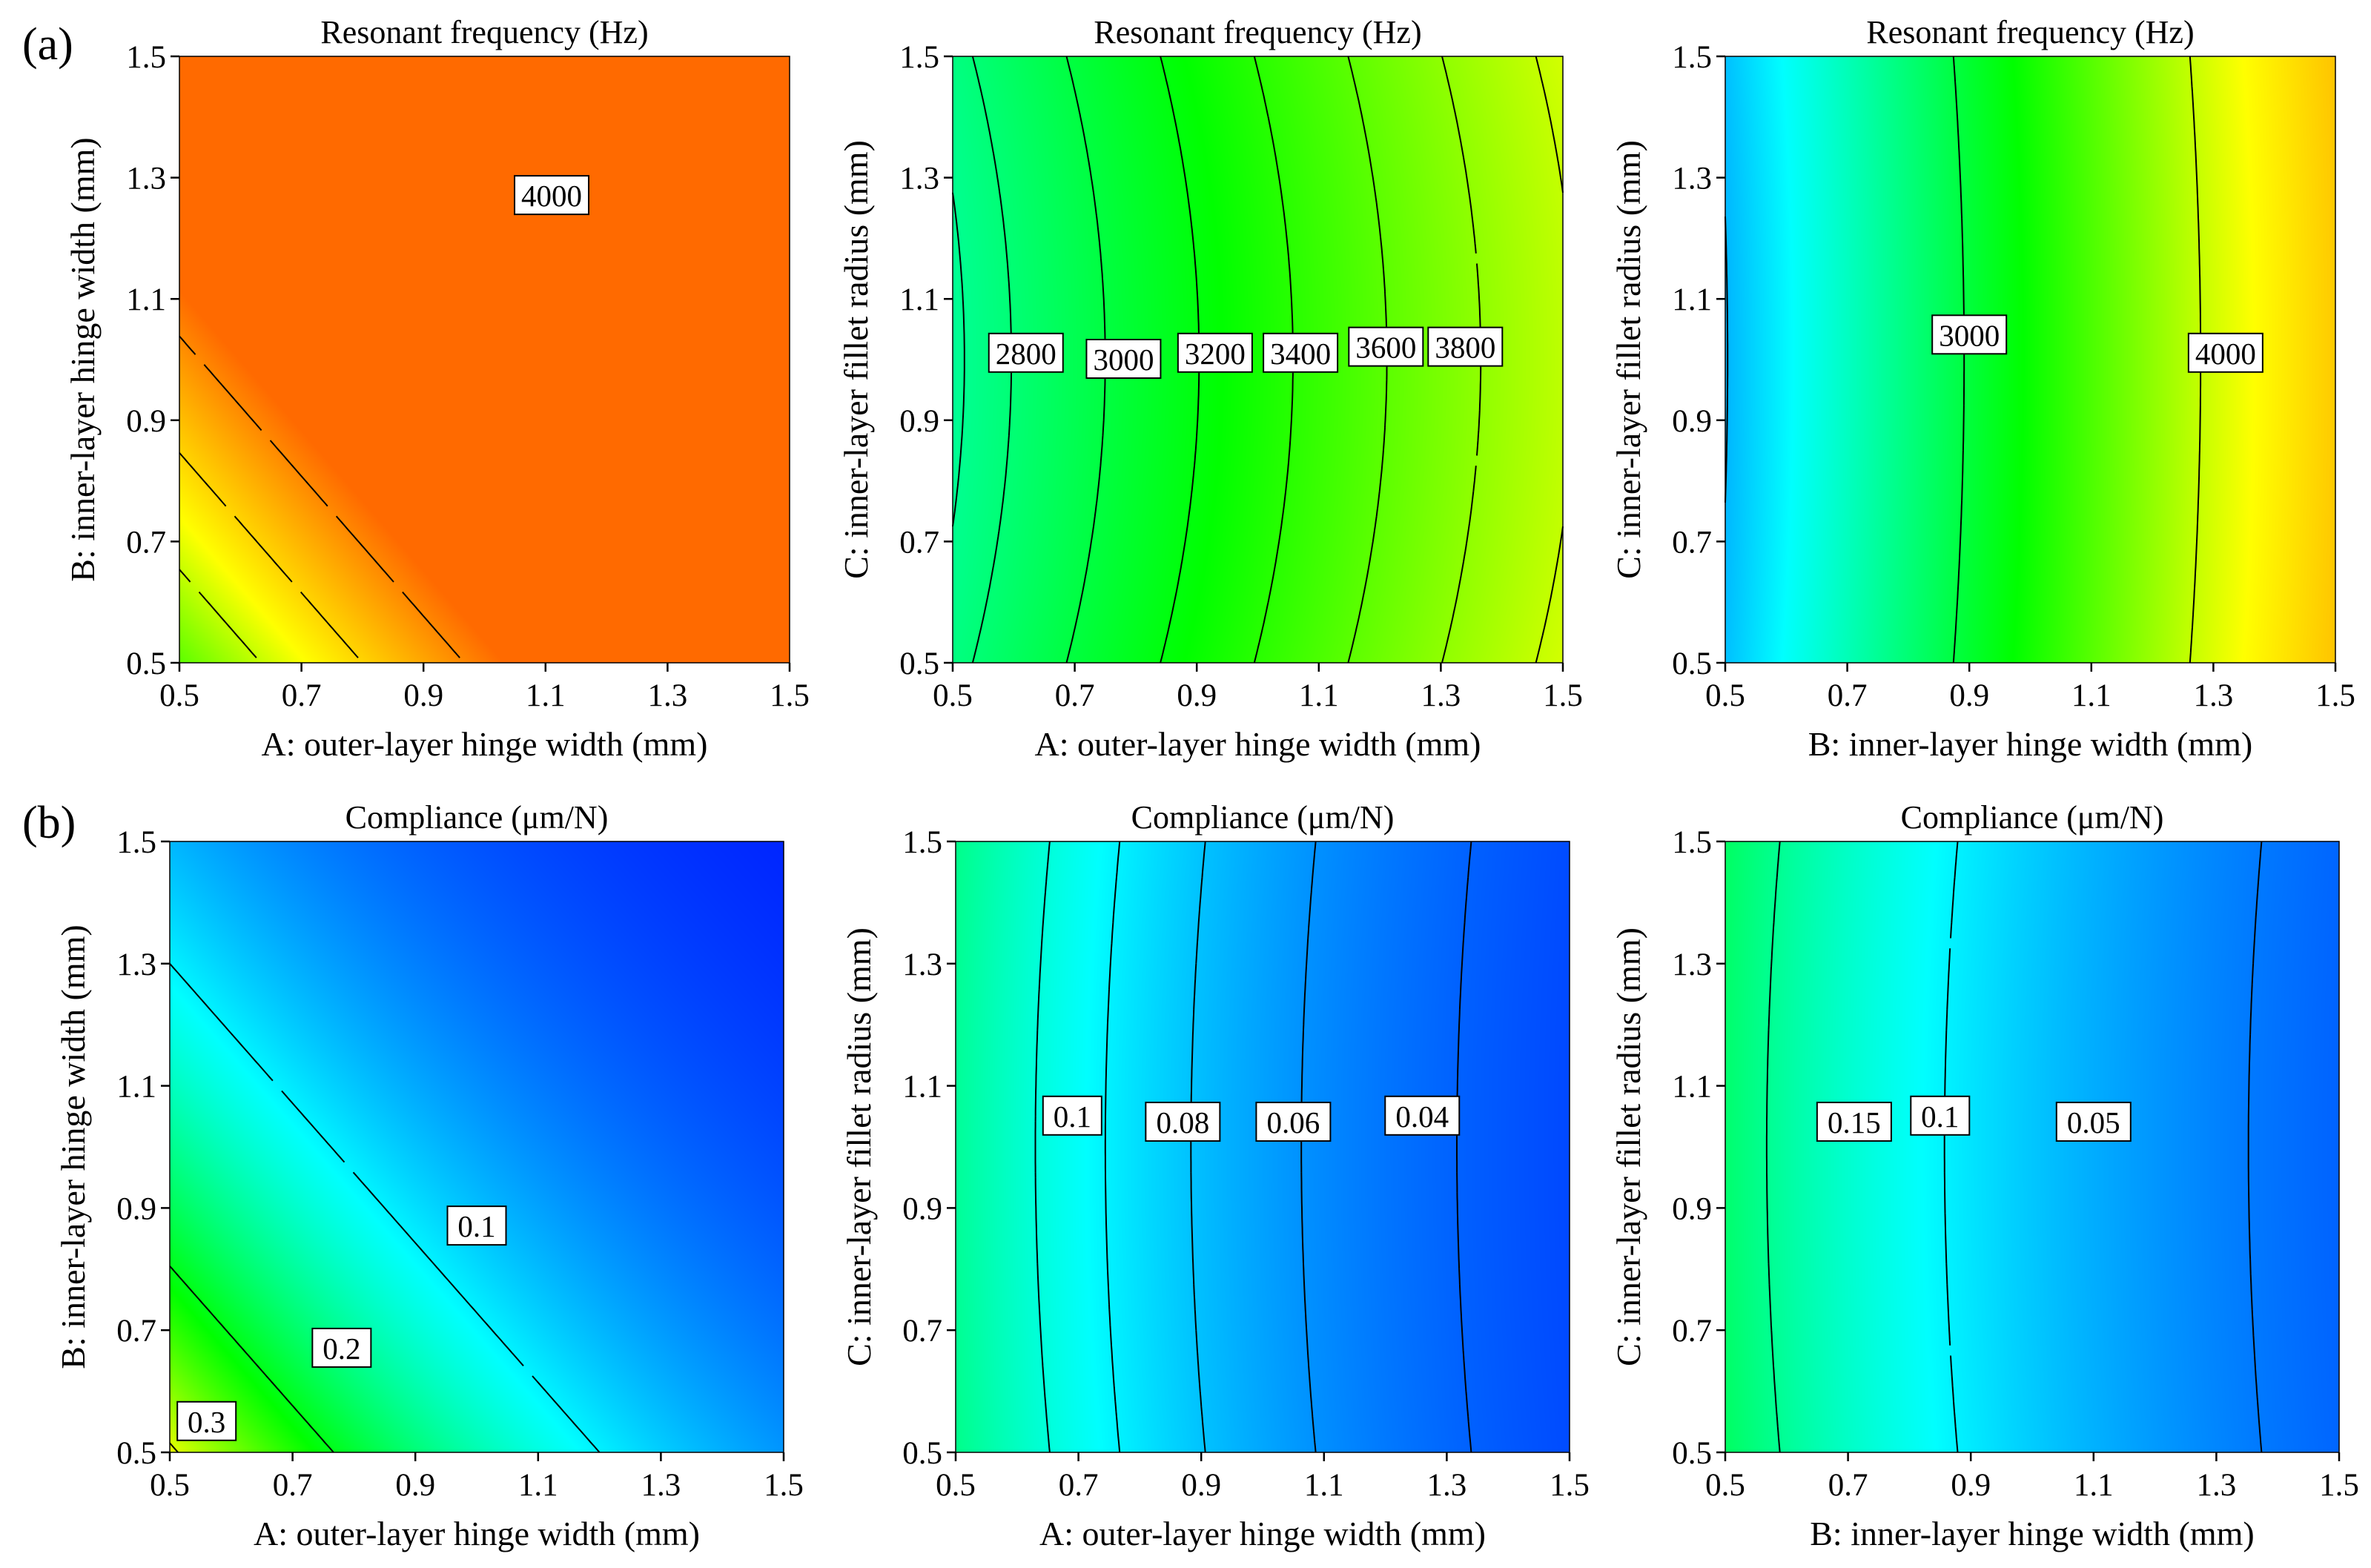 The width and height of the screenshot is (2371, 1568). What do you see at coordinates (1974, 1118) in the screenshot?
I see `contour-labels: 0.15 0.1 0.05` at bounding box center [1974, 1118].